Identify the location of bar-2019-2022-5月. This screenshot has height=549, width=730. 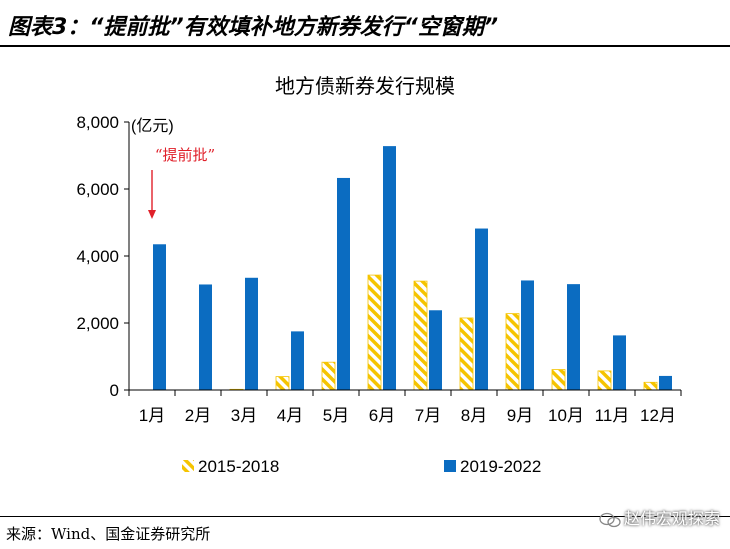
(343, 283).